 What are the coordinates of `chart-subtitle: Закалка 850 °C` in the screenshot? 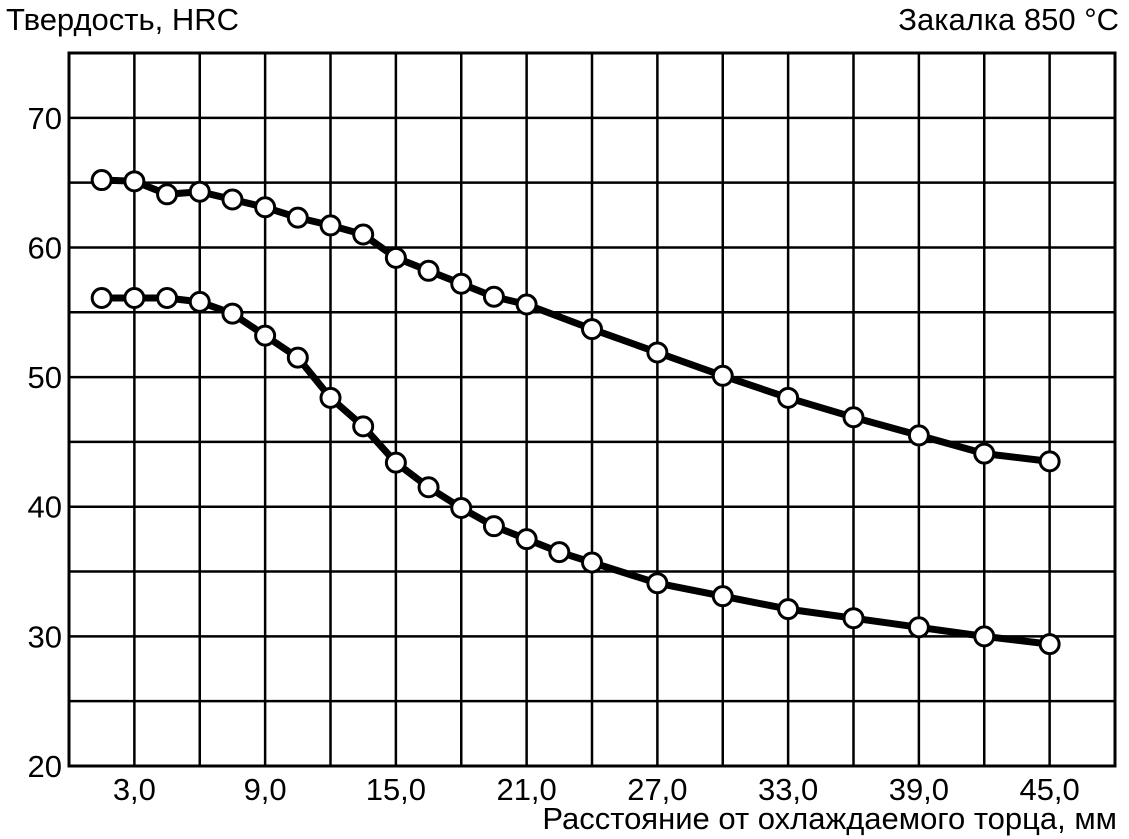 It's located at (1008, 19).